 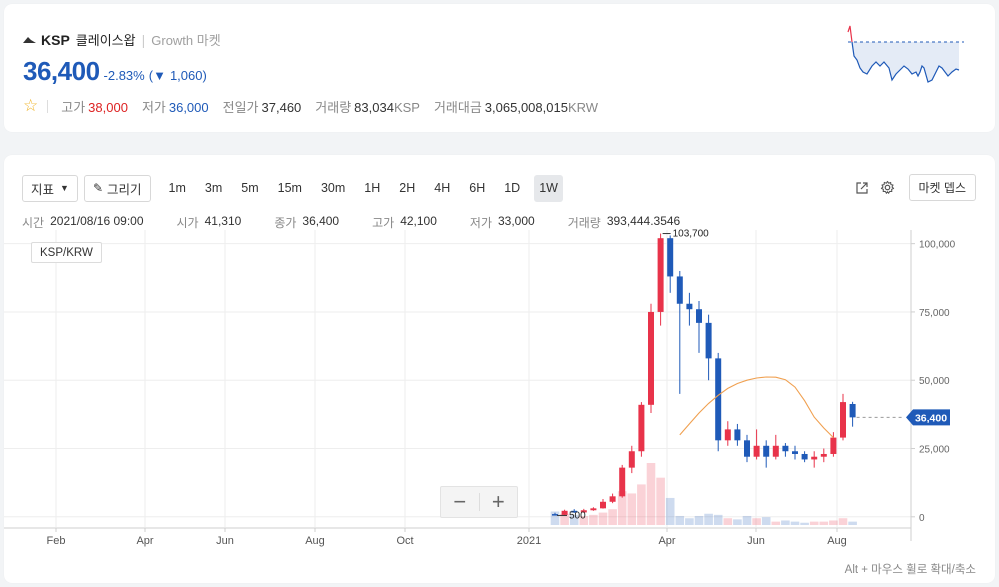 I want to click on y-tick-label: 0, so click(x=922, y=518).